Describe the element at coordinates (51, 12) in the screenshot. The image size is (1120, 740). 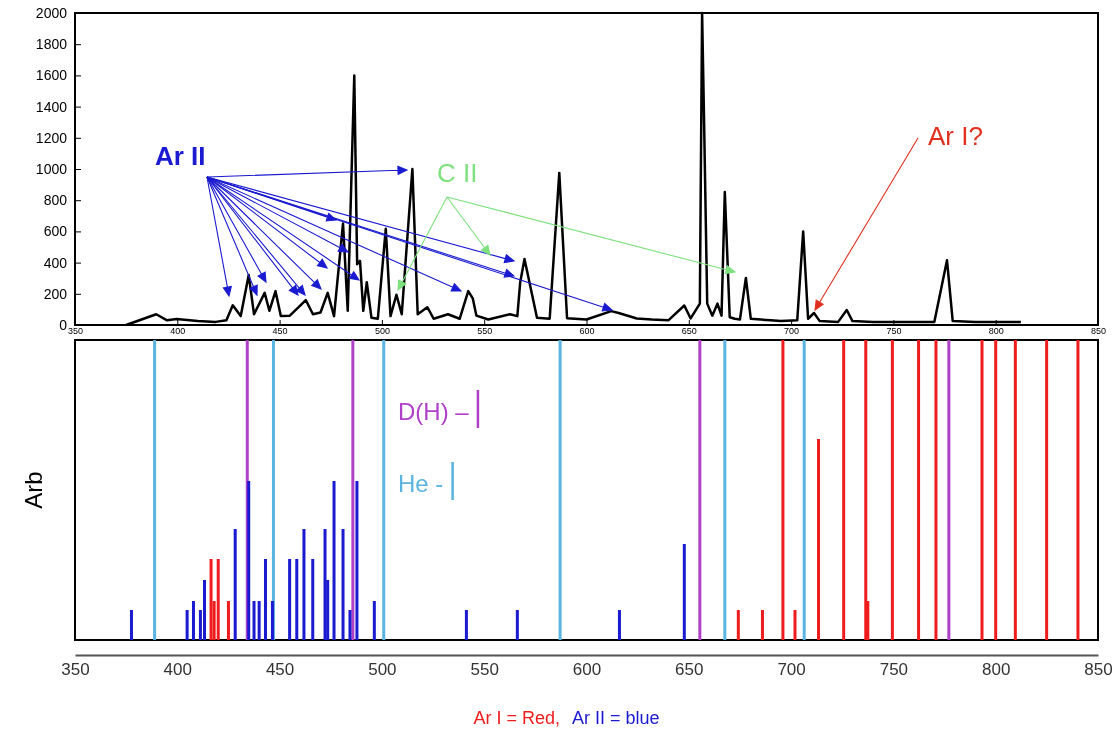
I see `y-tick-label: 2000` at that location.